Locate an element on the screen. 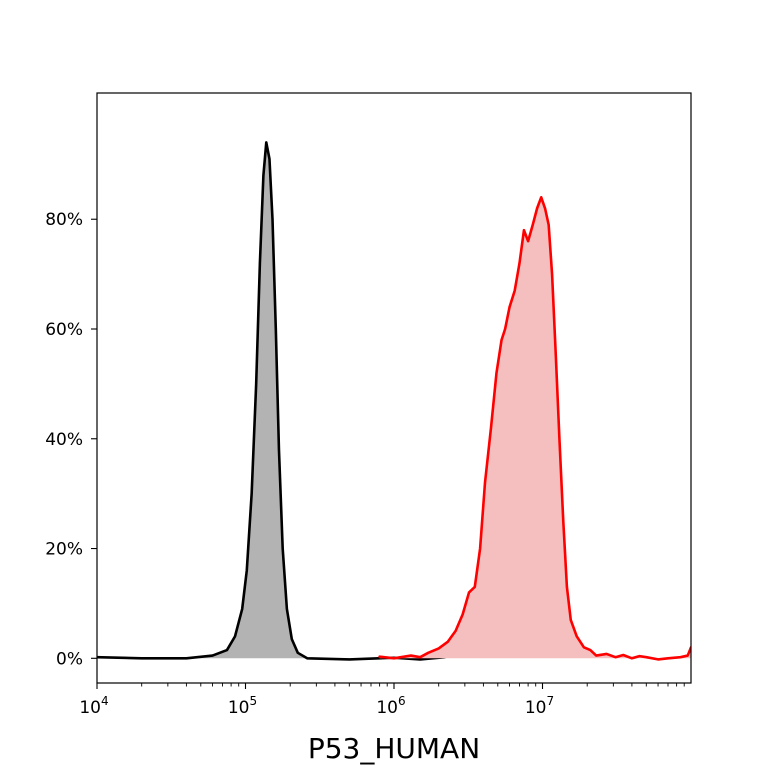 This screenshot has width=768, height=768. y-axis: 0% 20% 40% 60% 80% is located at coordinates (71, 439).